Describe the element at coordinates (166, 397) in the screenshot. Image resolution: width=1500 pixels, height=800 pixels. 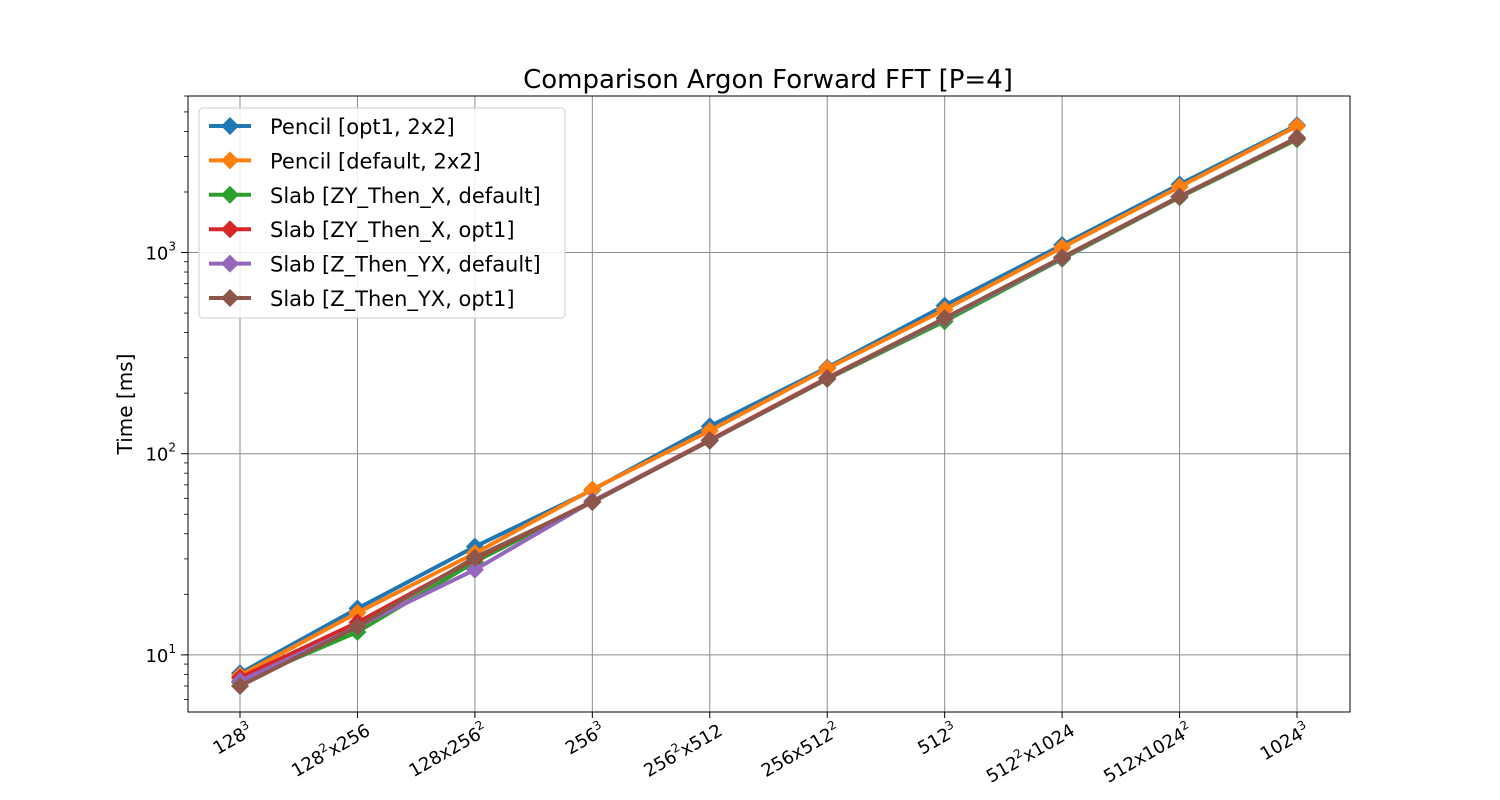
I see `y-axis-ticks: 10¹ 10² 10³` at that location.